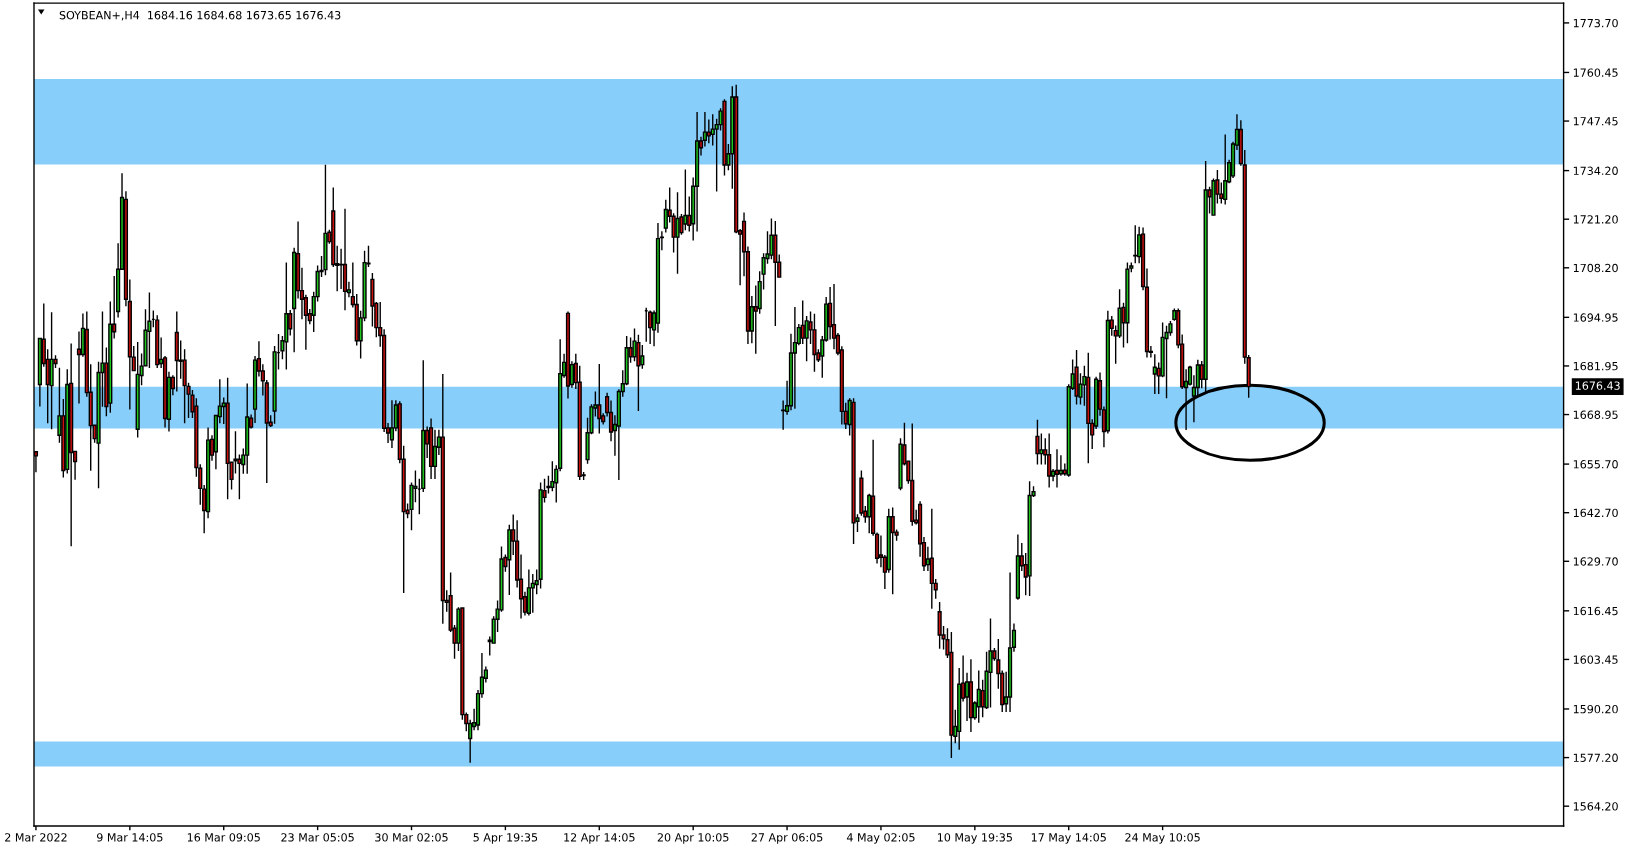 The width and height of the screenshot is (1629, 850). What do you see at coordinates (1595, 561) in the screenshot?
I see `y-tick-label: 1629.70` at bounding box center [1595, 561].